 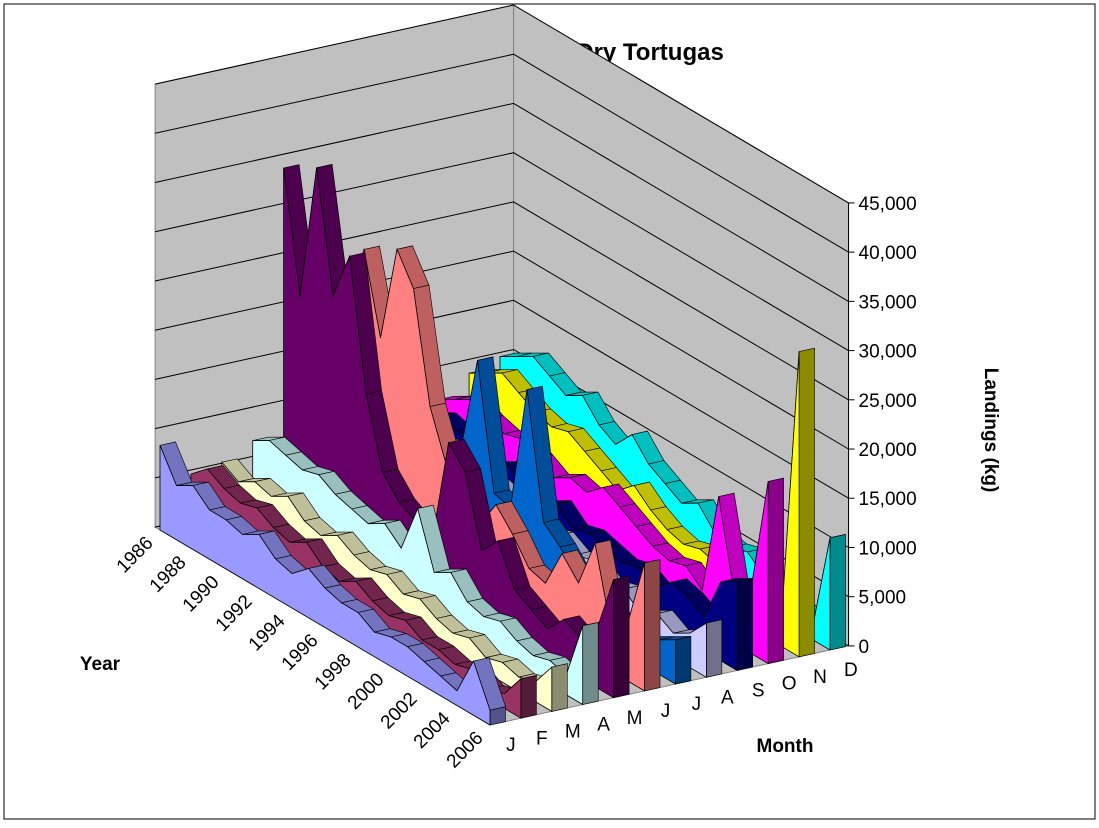 I want to click on y-tick-label: 5,000, so click(x=883, y=598).